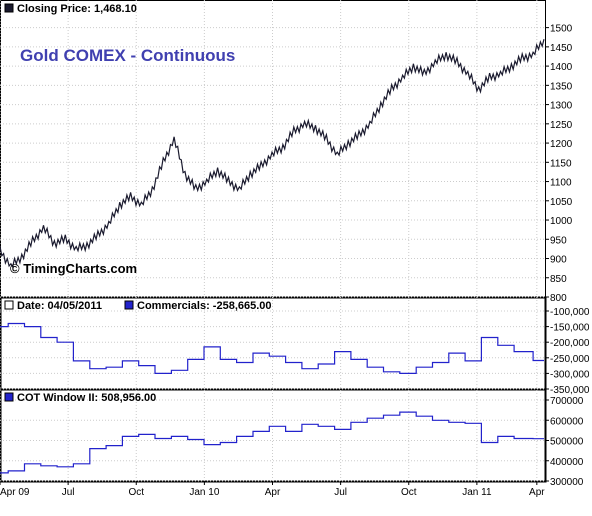 Image resolution: width=592 pixels, height=516 pixels. Describe the element at coordinates (570, 374) in the screenshot. I see `y-tick-label: -300,000` at that location.